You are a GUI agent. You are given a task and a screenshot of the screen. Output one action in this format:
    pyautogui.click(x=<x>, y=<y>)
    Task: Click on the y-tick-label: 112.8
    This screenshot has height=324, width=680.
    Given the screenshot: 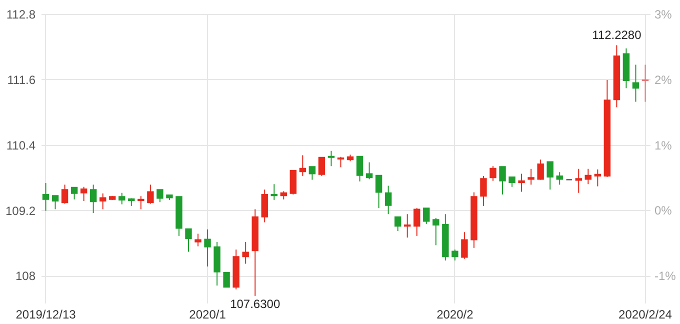 What is the action you would take?
    pyautogui.click(x=21, y=15)
    